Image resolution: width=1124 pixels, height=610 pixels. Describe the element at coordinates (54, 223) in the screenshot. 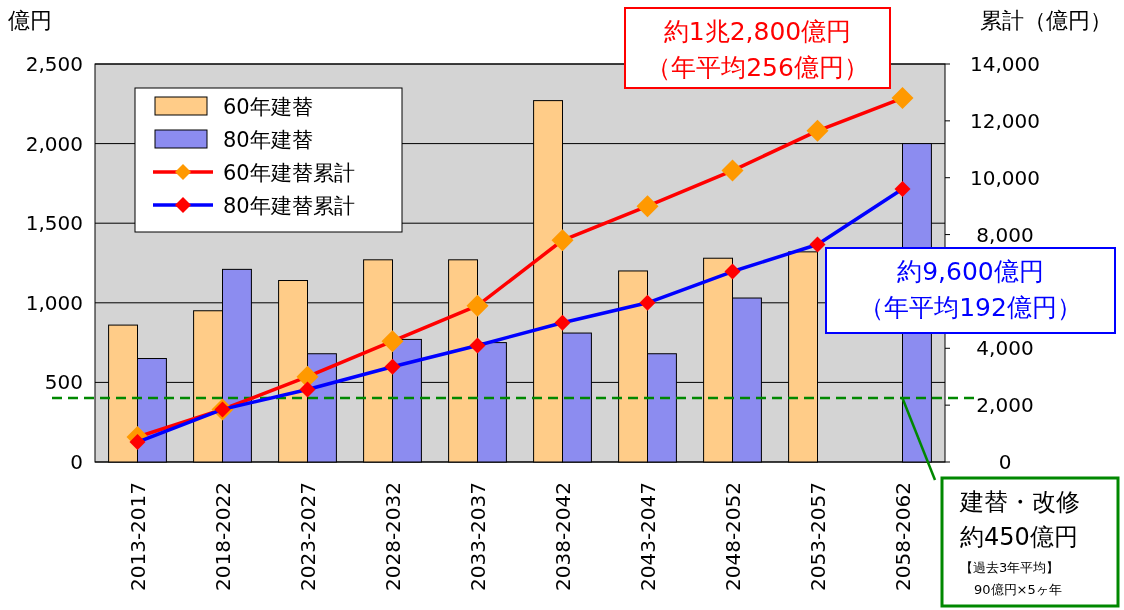

I see `y-tick-label: 1,500` at that location.